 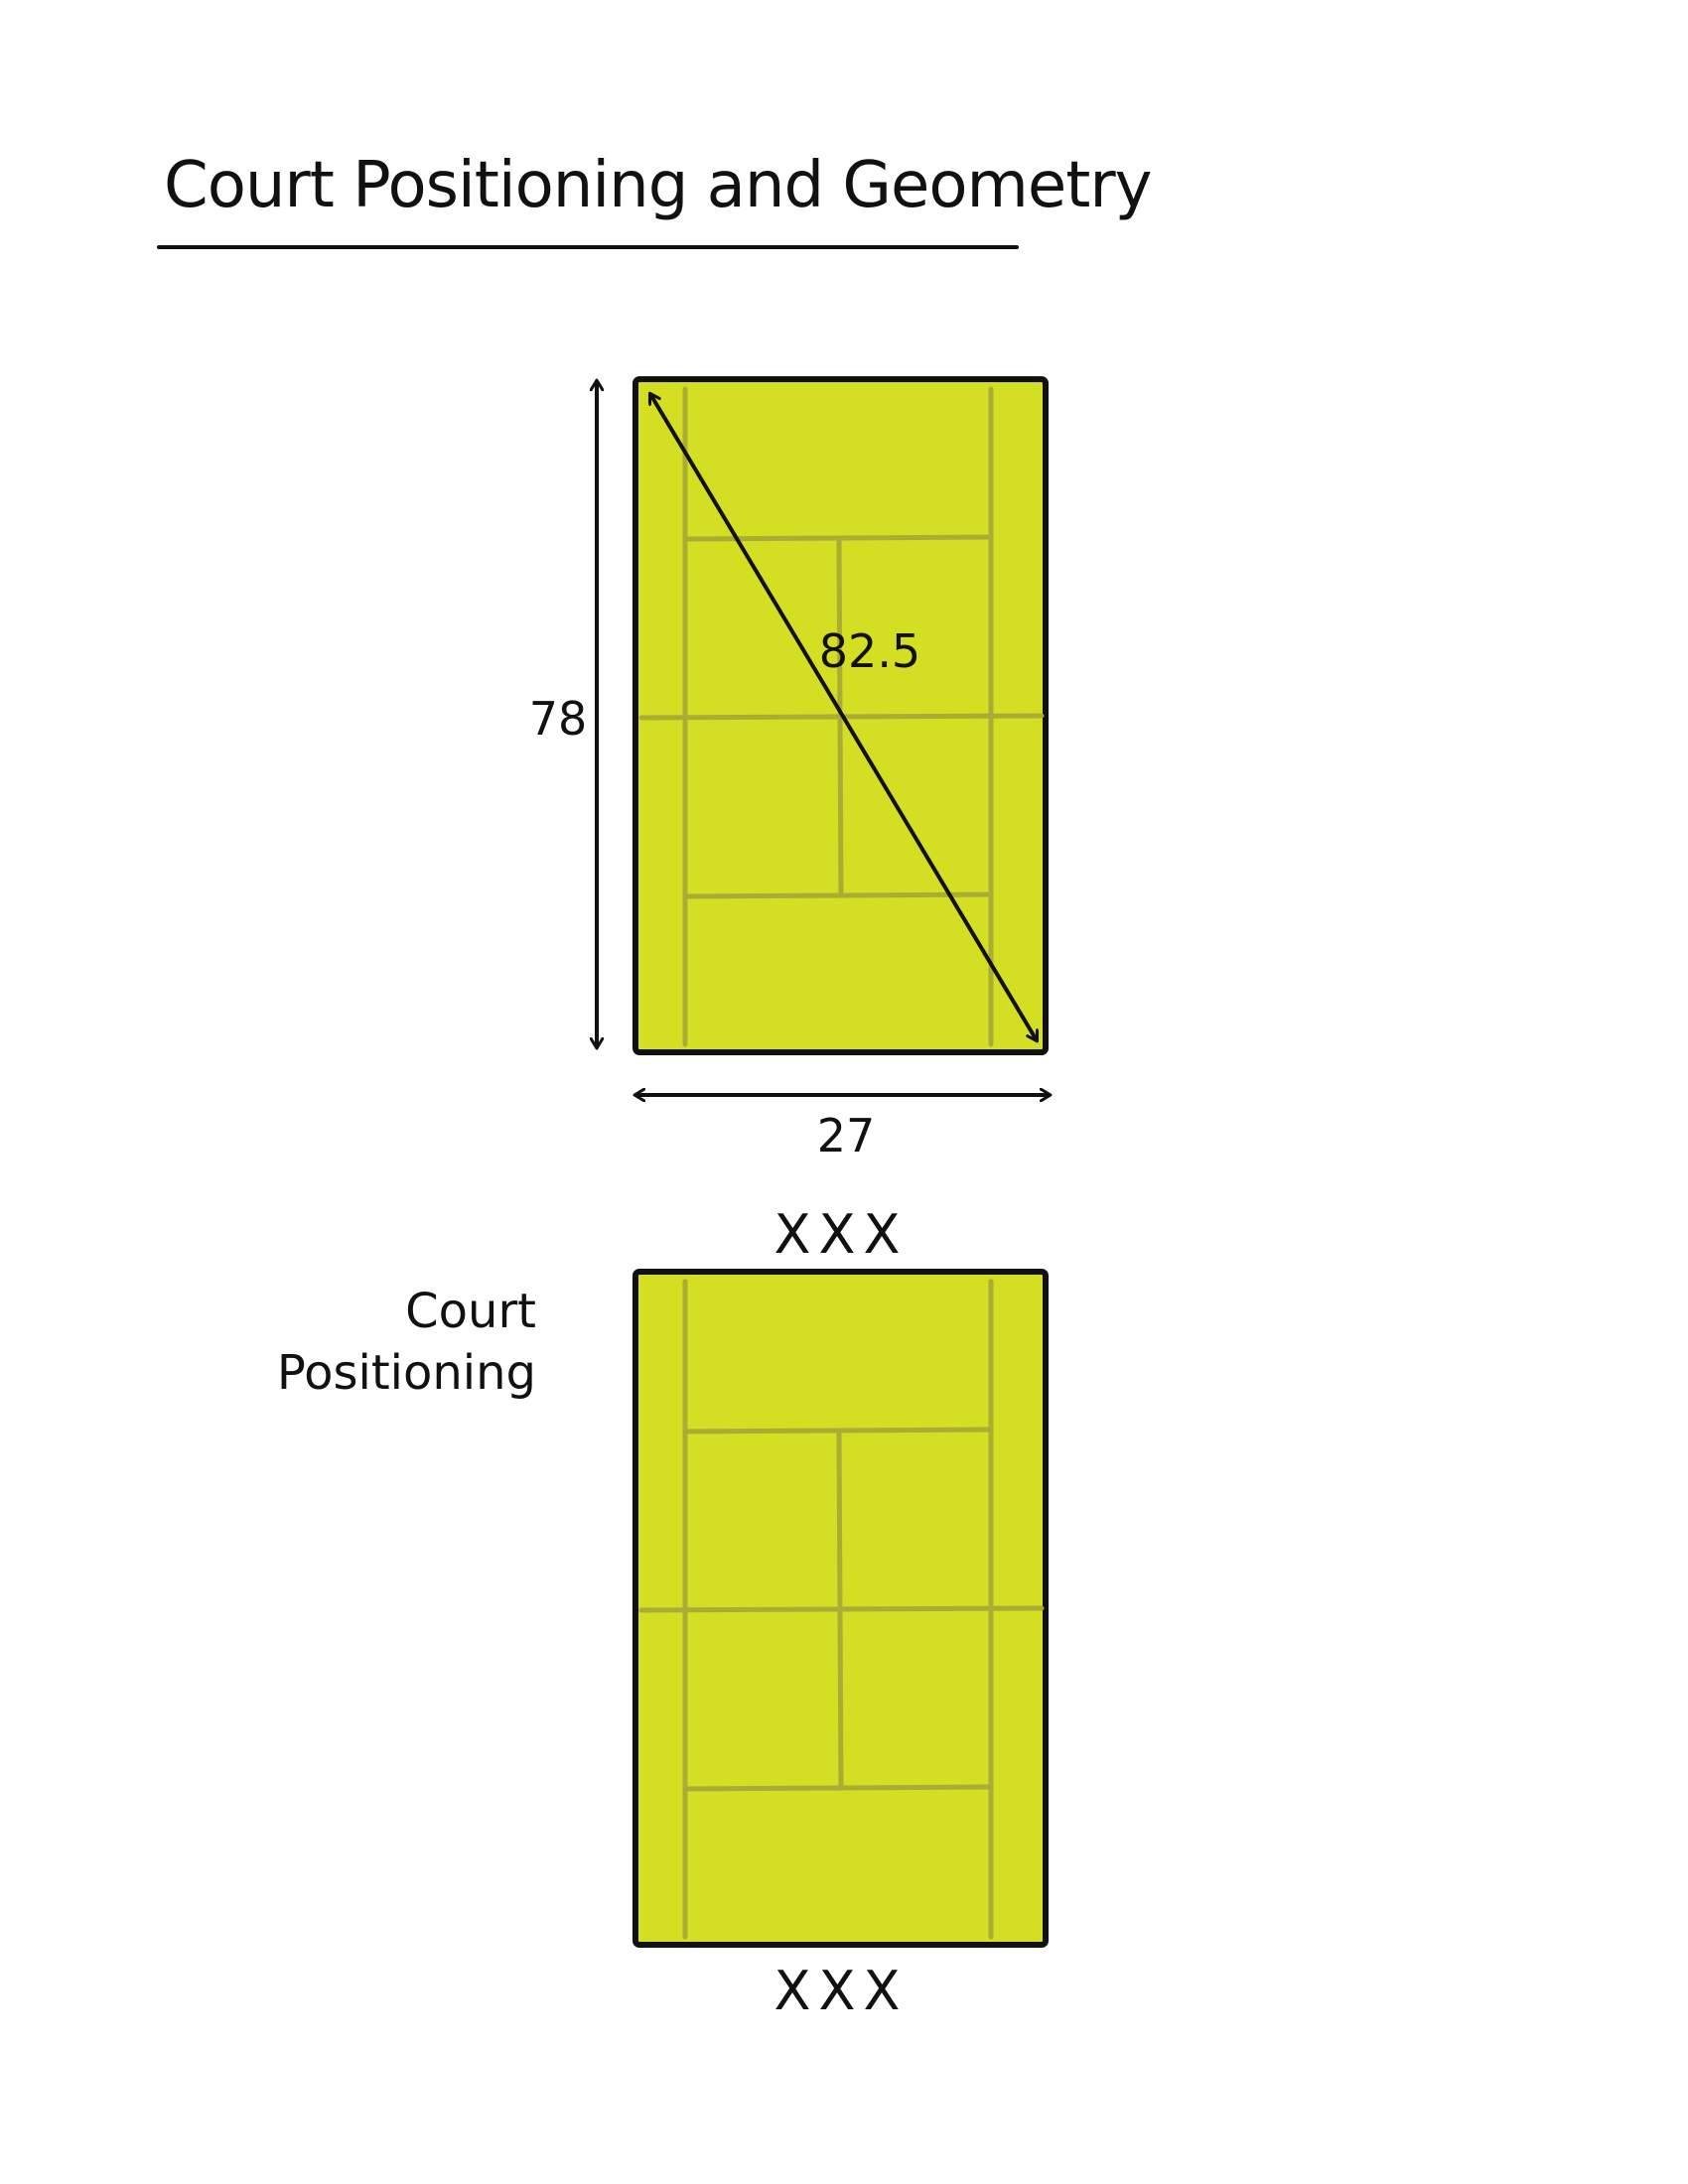 I want to click on court-positioning-label: Court Positioning, so click(x=406, y=1342).